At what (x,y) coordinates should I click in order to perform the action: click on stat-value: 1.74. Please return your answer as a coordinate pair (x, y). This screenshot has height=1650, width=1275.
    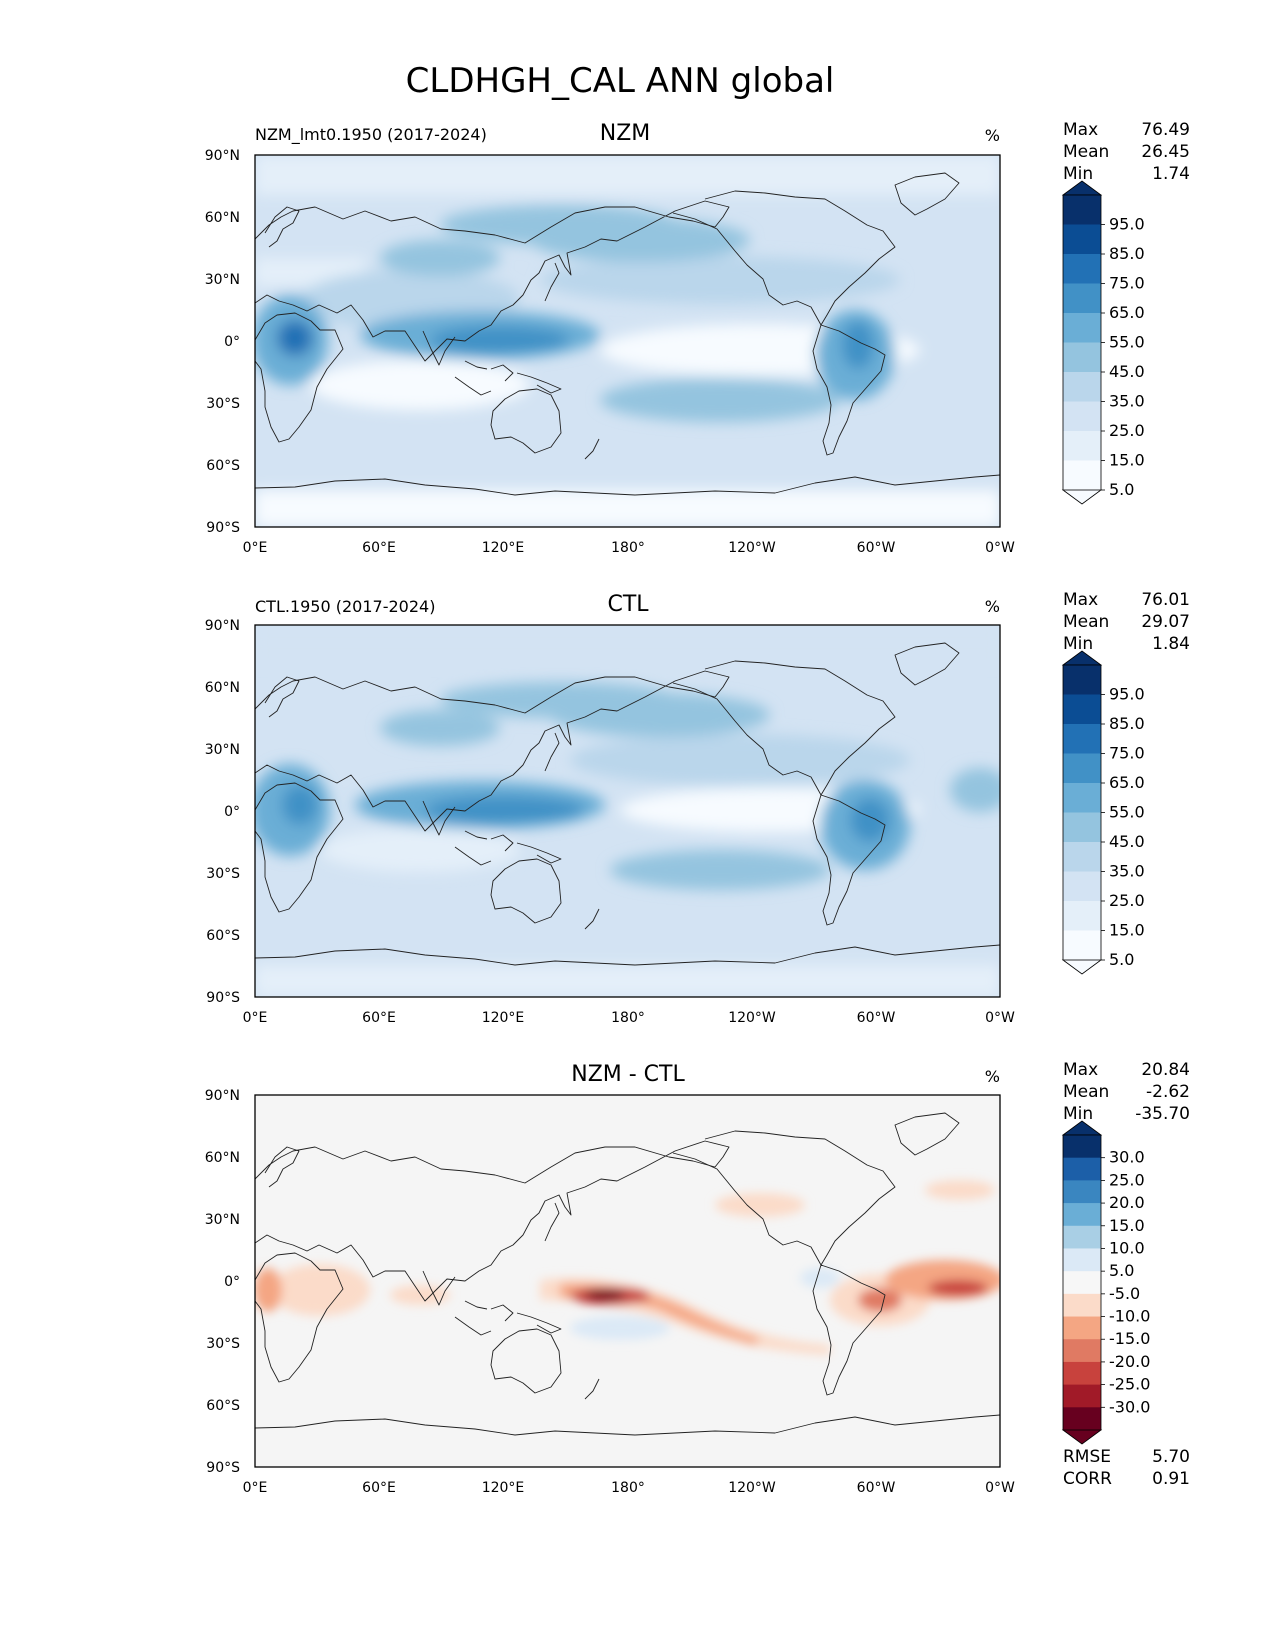
    Looking at the image, I should click on (1171, 174).